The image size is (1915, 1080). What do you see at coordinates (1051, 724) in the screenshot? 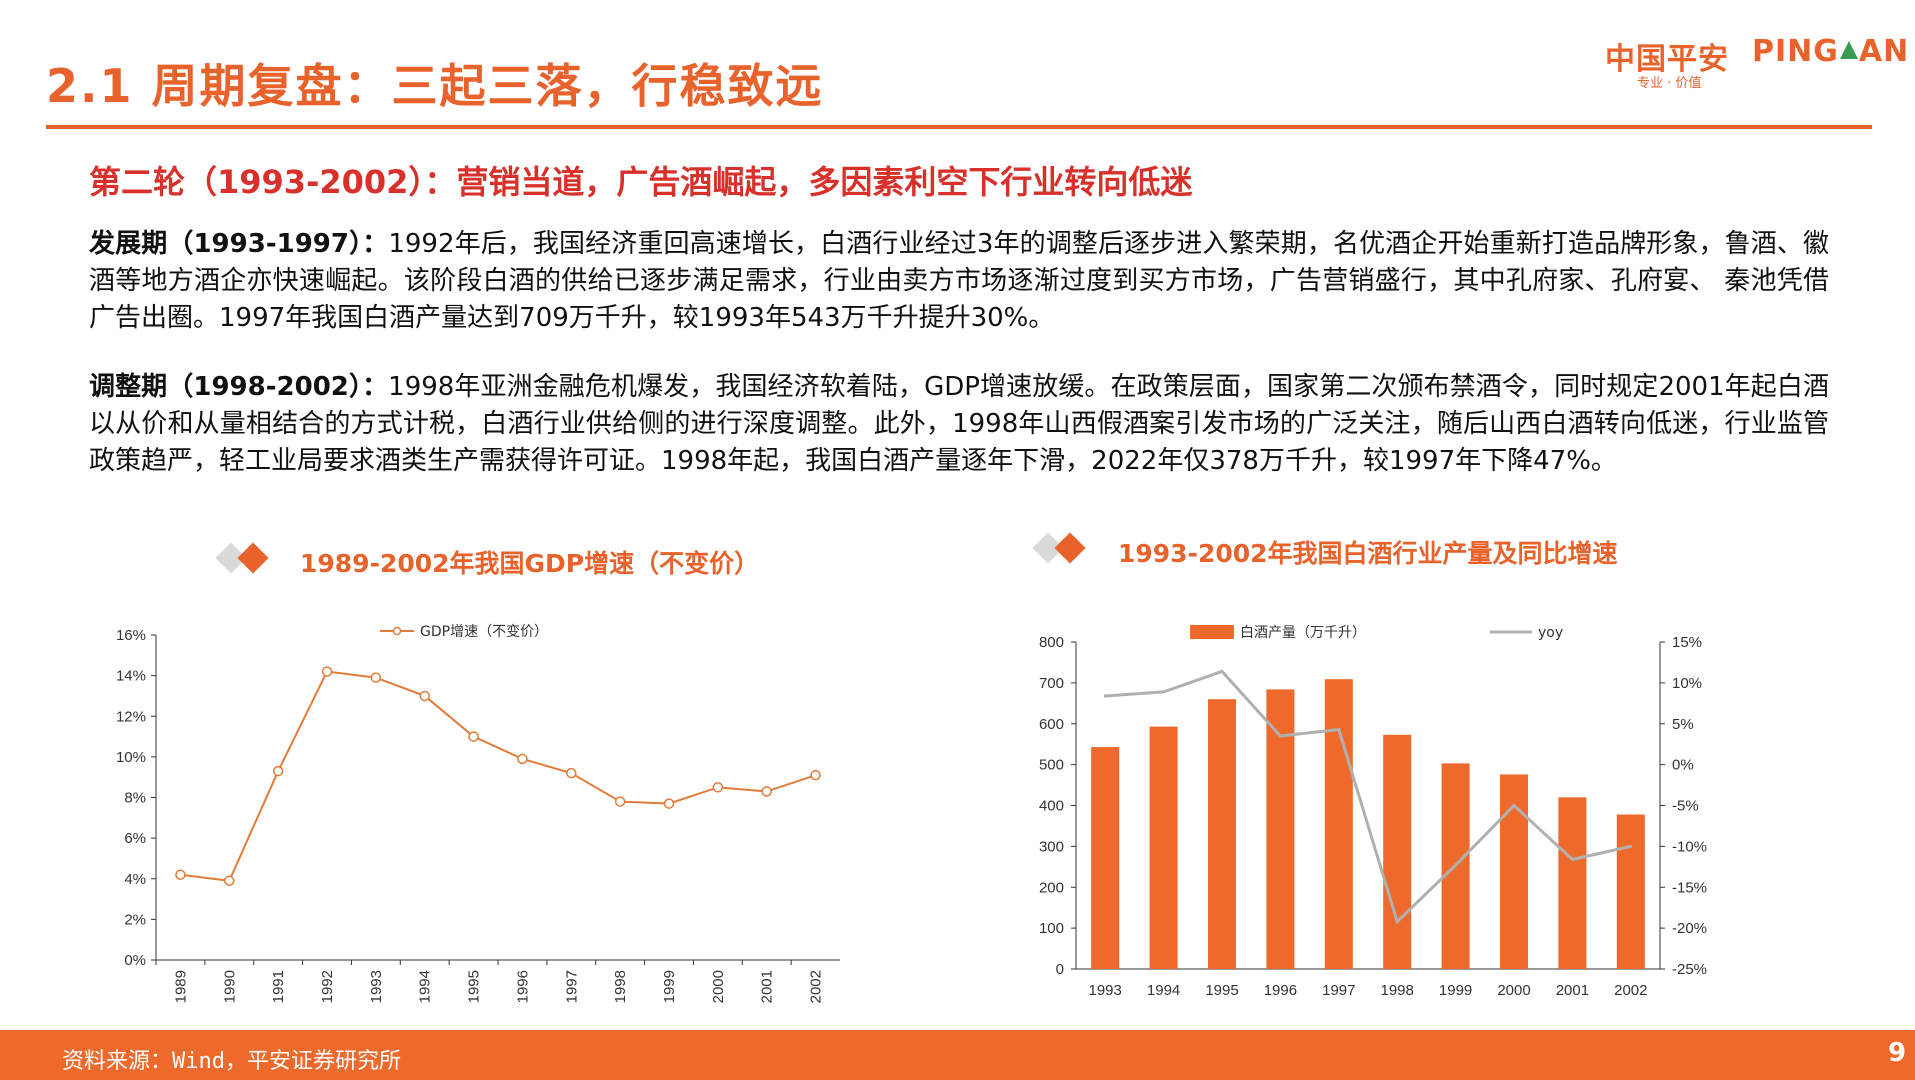
I see `left-y-tick-label: 600` at bounding box center [1051, 724].